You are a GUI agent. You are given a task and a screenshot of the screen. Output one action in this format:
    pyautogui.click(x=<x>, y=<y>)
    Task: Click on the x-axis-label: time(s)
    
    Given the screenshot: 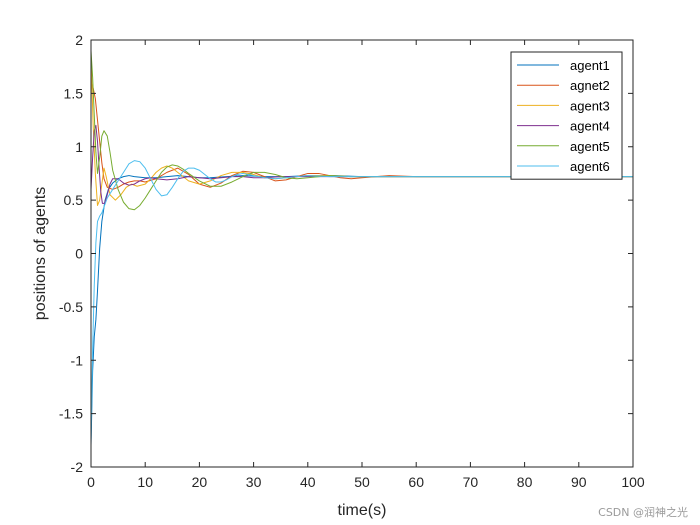 What is the action you would take?
    pyautogui.click(x=362, y=510)
    